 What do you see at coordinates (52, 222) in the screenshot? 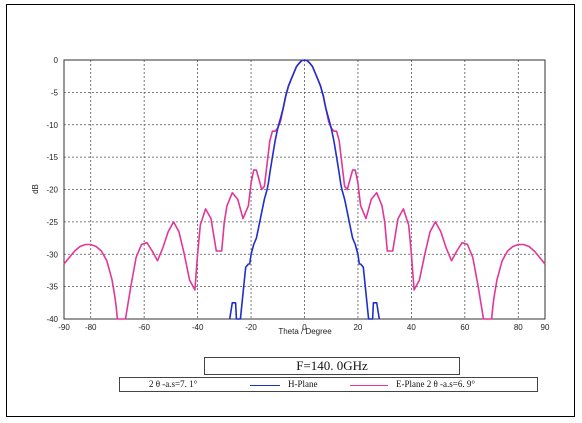
I see `y-tick-label: -25` at bounding box center [52, 222].